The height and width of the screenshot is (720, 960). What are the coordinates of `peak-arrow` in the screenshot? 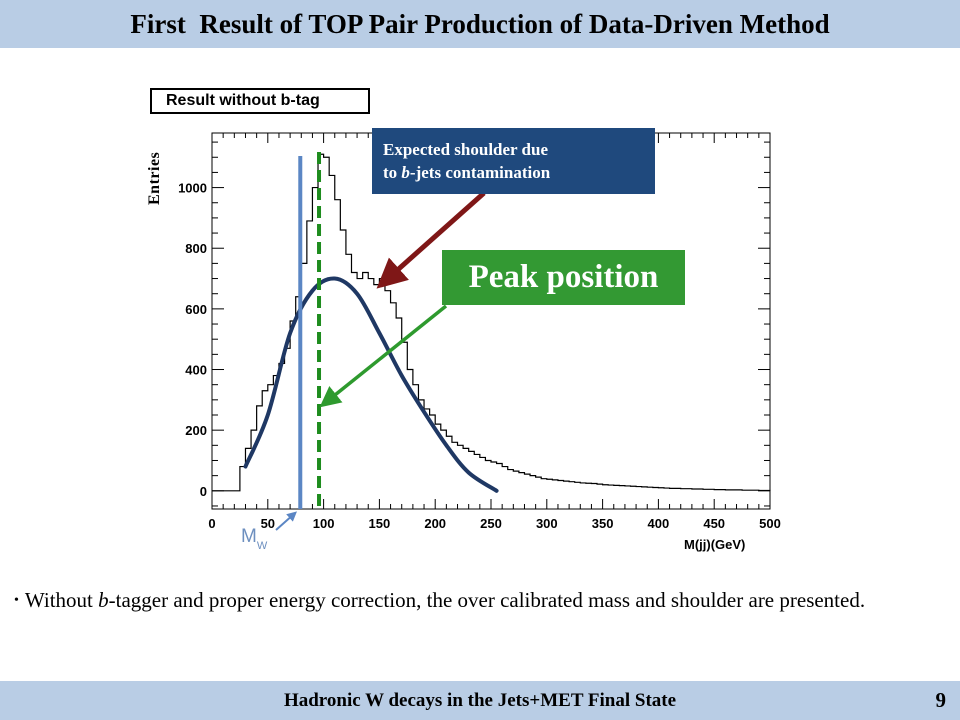 It's located at (383, 356).